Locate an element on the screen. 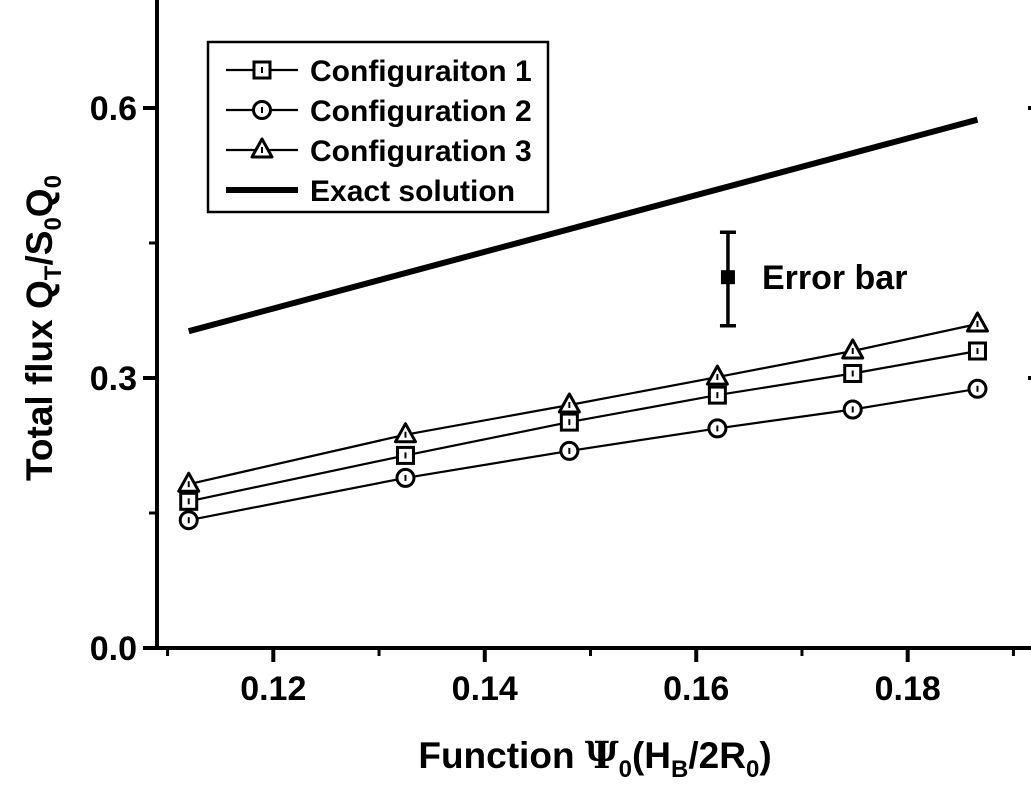 Image resolution: width=1031 pixels, height=788 pixels. x-tick-label: 0.14 is located at coordinates (485, 689).